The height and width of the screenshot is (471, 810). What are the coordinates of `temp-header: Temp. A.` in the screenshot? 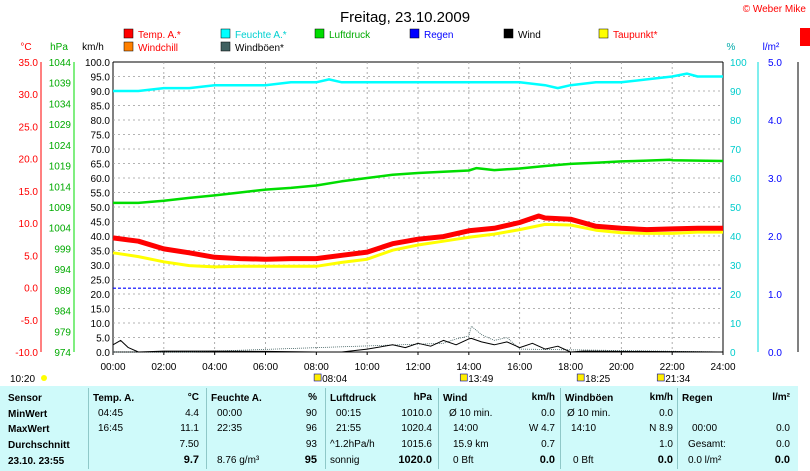 It's located at (114, 398).